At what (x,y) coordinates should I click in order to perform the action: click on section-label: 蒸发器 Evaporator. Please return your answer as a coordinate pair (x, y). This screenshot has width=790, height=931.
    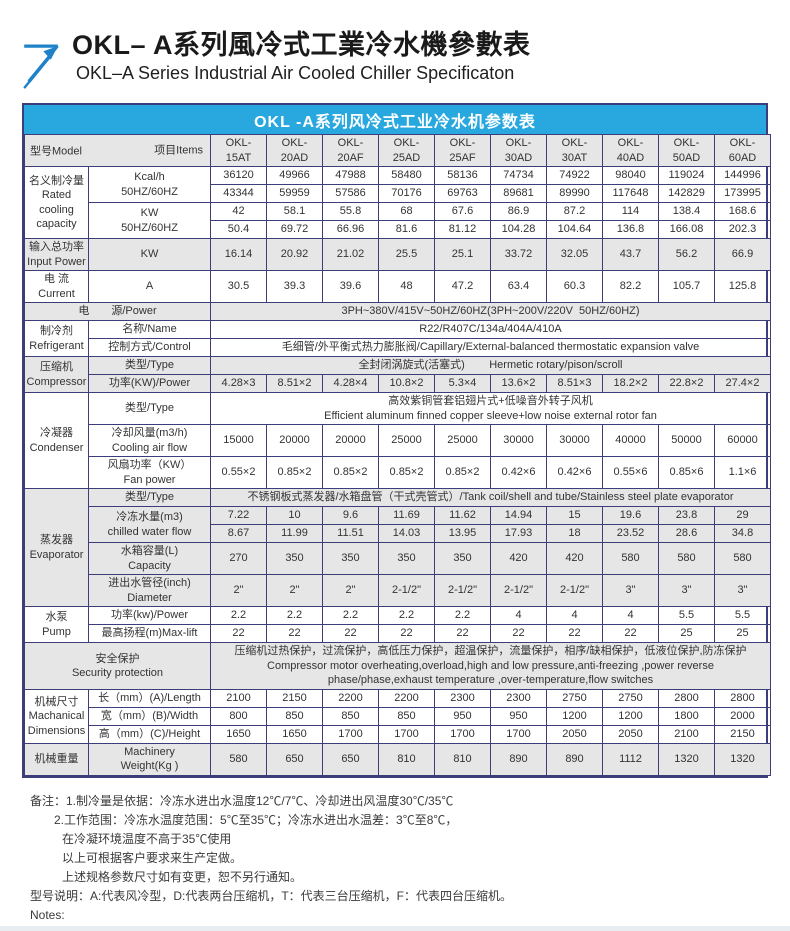
    Looking at the image, I should click on (56, 548).